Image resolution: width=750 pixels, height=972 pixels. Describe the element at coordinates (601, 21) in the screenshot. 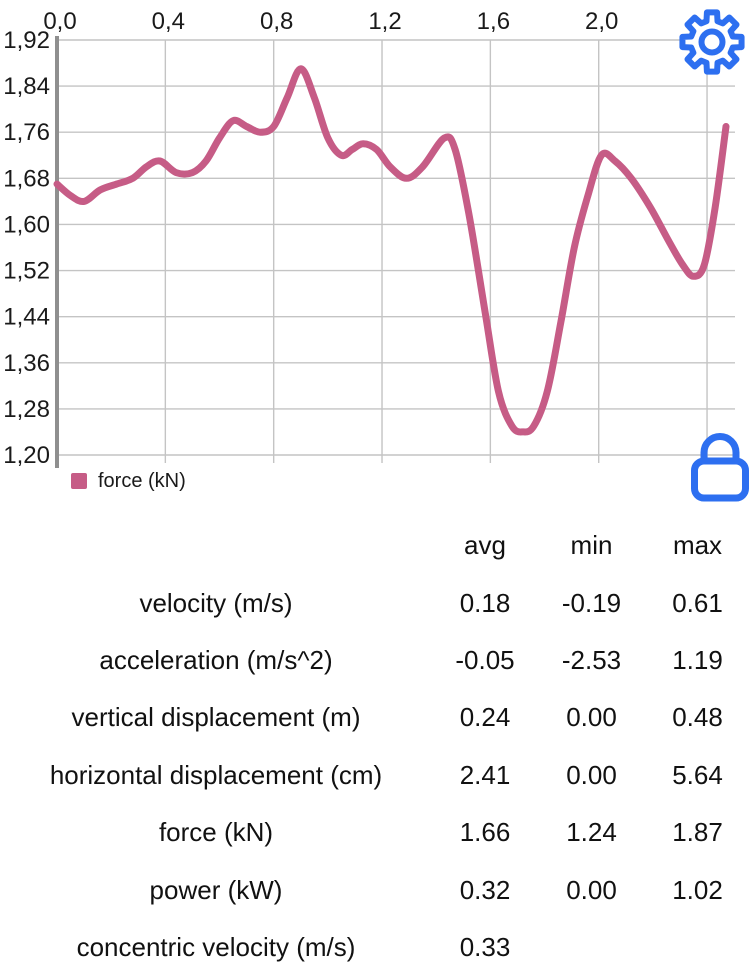

I see `x-tick-label: 2,0` at that location.